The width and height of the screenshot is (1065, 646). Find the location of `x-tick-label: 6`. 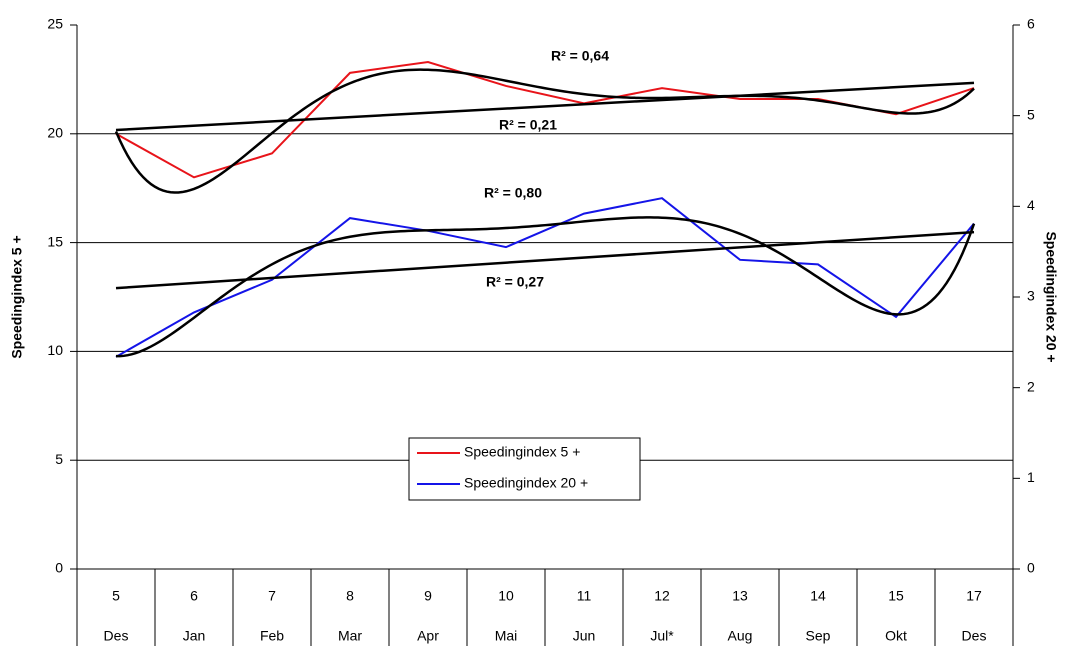

x-tick-label: 6 is located at coordinates (194, 596).